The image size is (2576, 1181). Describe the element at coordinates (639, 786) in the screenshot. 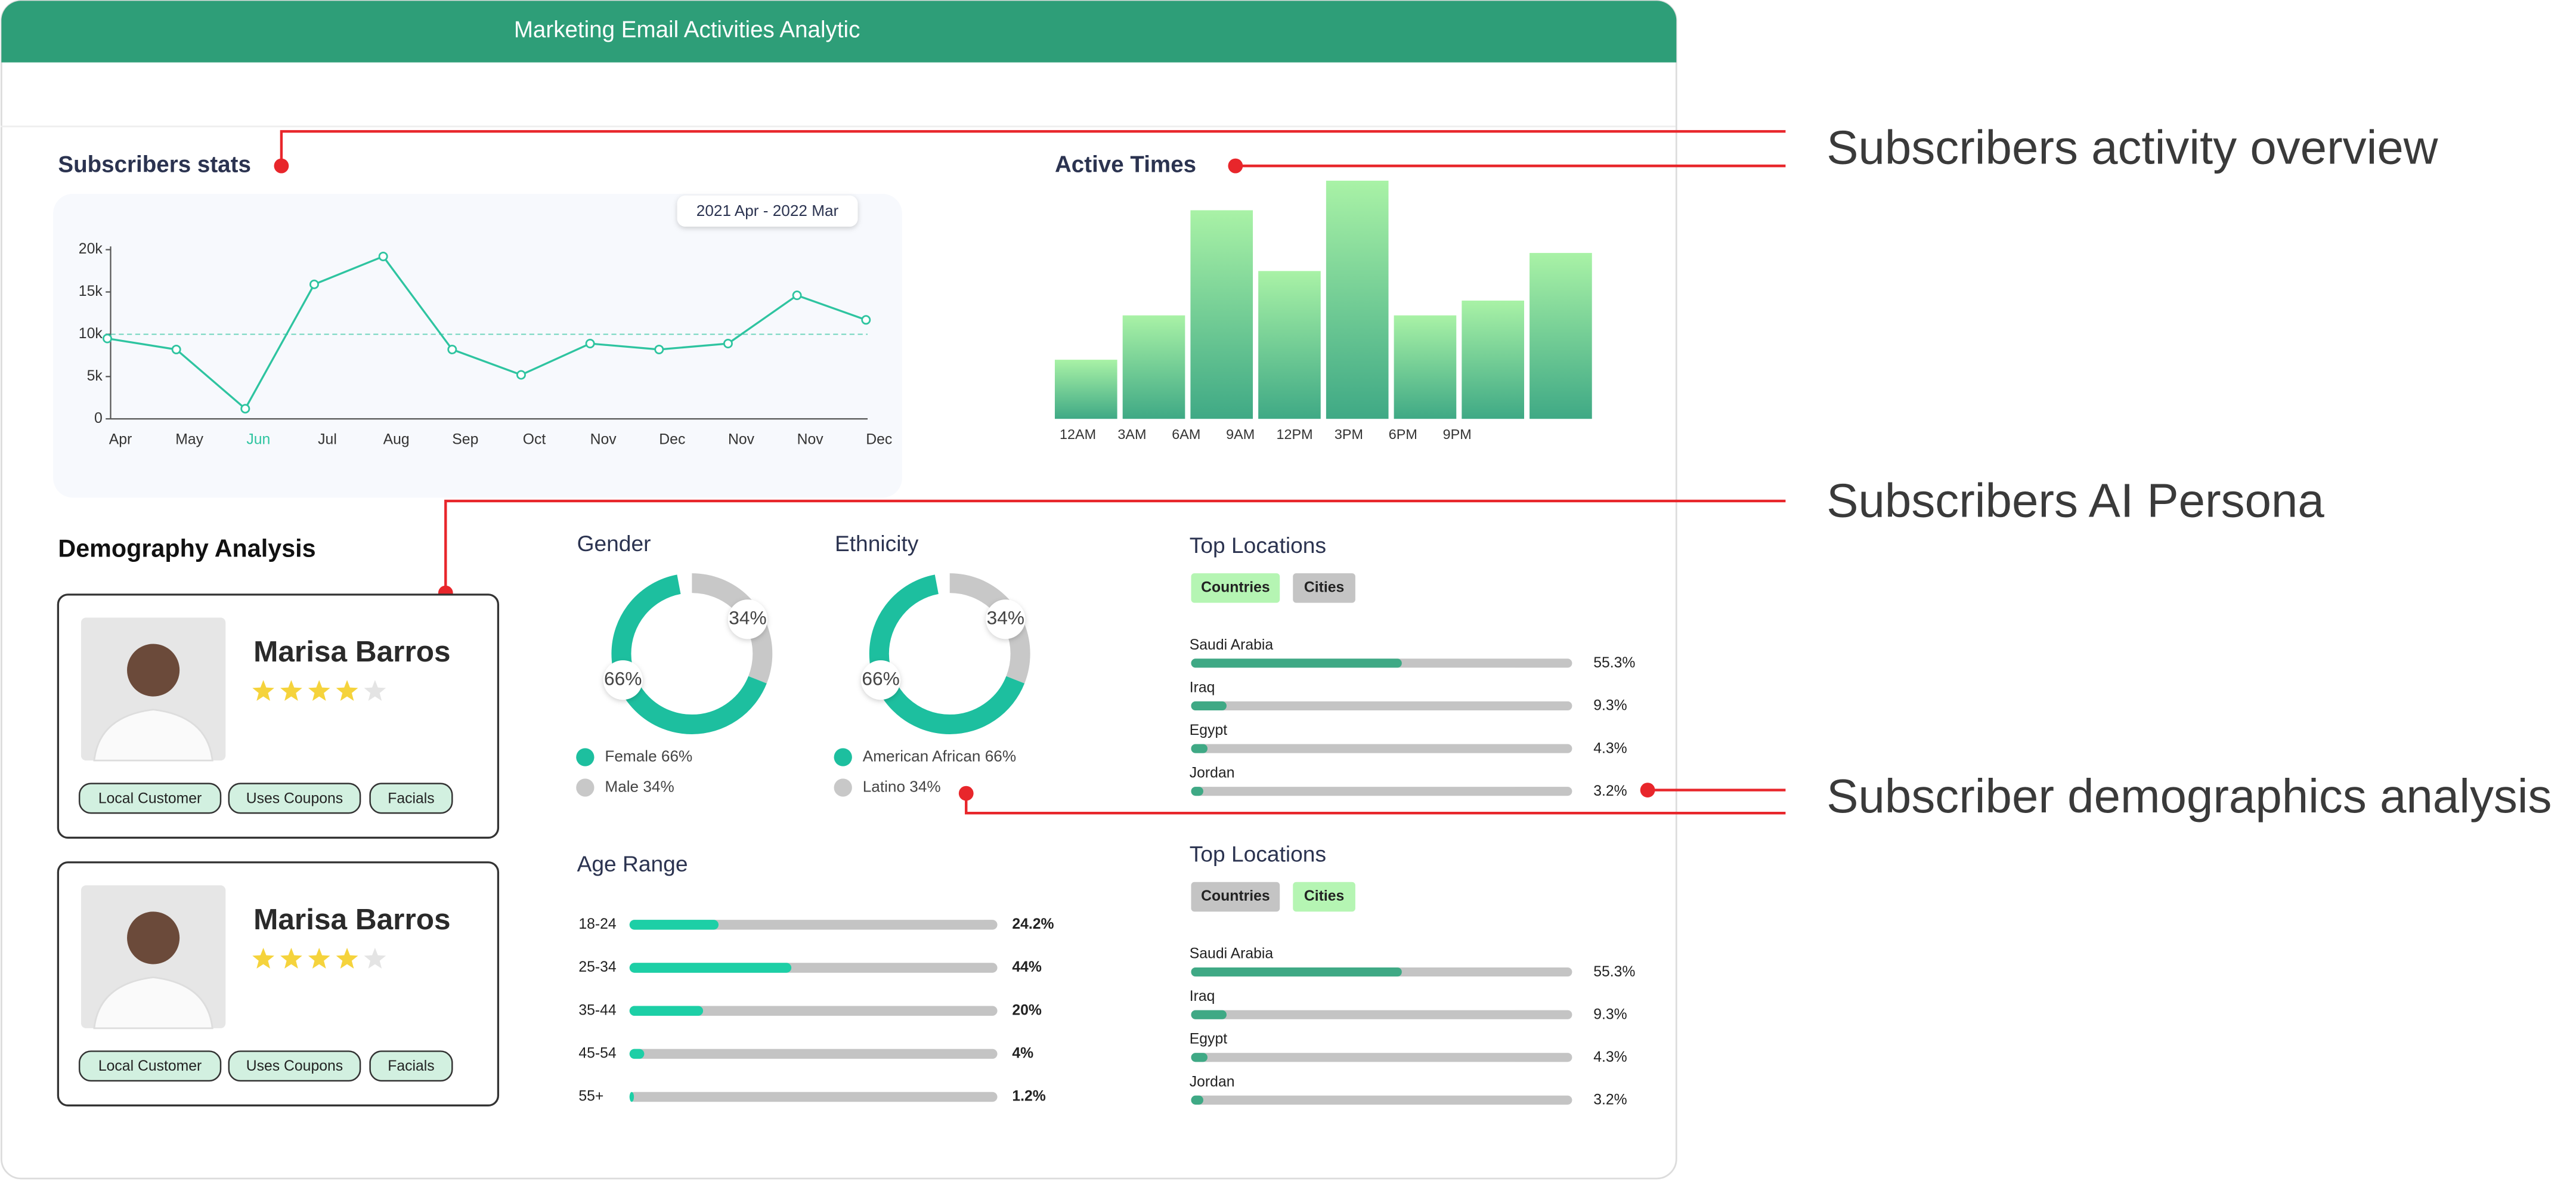

I see `legend-label: Male 34%` at that location.